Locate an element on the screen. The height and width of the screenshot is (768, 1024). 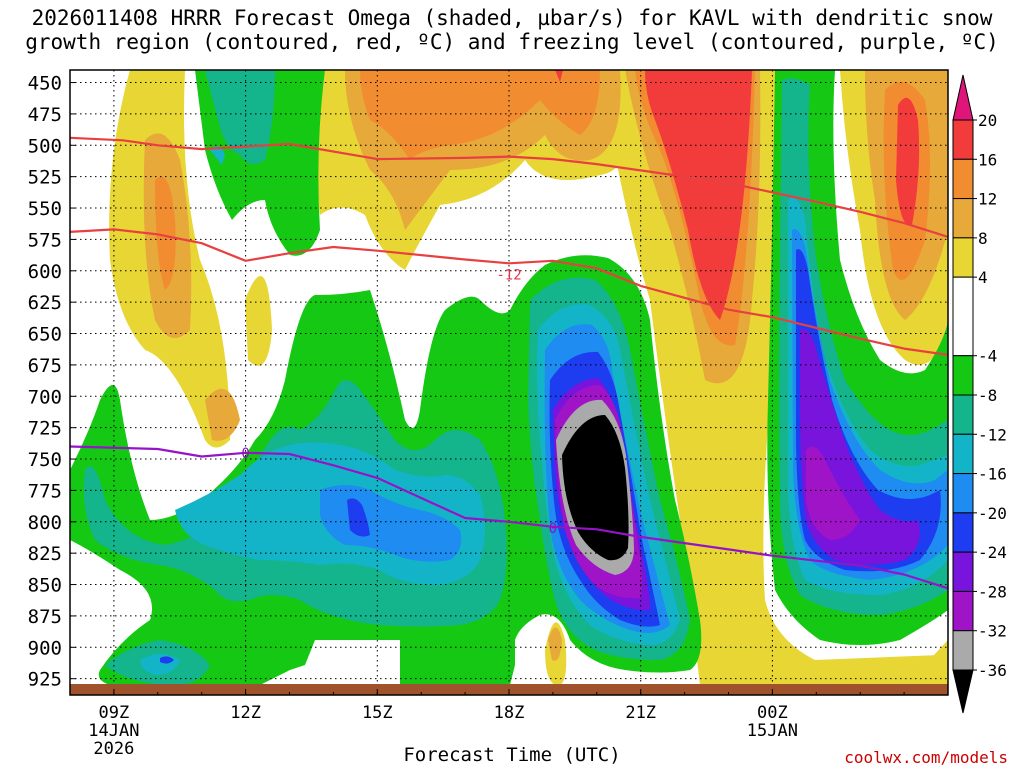
y-tick-label: 875 is located at coordinates (45, 617).